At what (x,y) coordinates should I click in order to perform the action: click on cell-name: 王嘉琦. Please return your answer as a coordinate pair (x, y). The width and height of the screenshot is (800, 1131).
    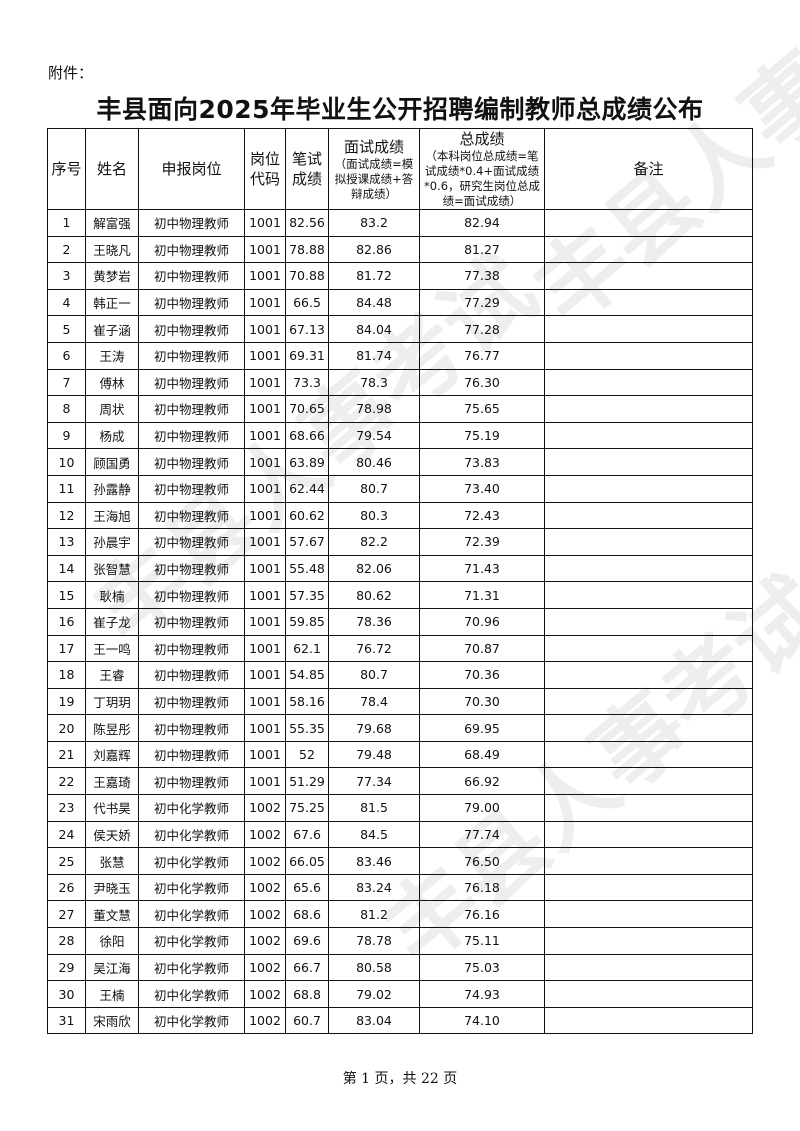
    Looking at the image, I should click on (112, 781).